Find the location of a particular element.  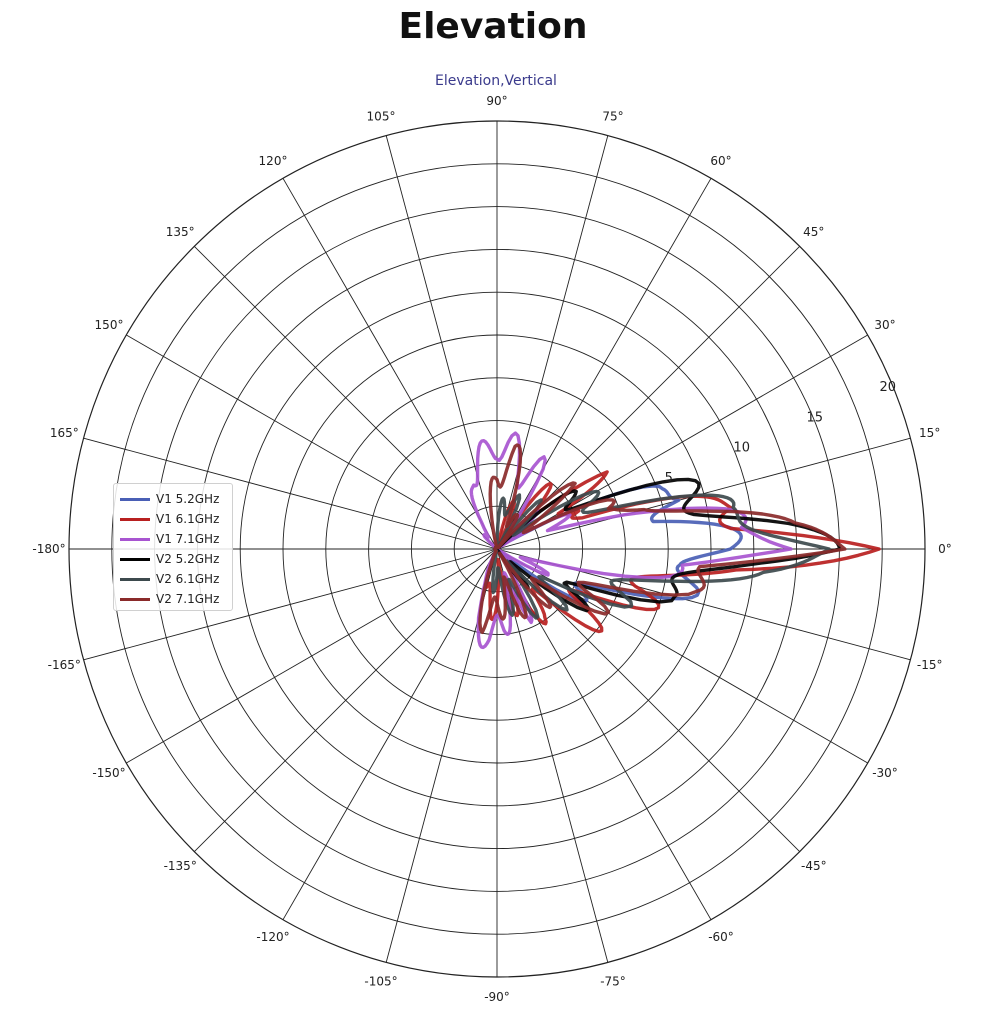

angle-tick-label: -60° is located at coordinates (721, 937).